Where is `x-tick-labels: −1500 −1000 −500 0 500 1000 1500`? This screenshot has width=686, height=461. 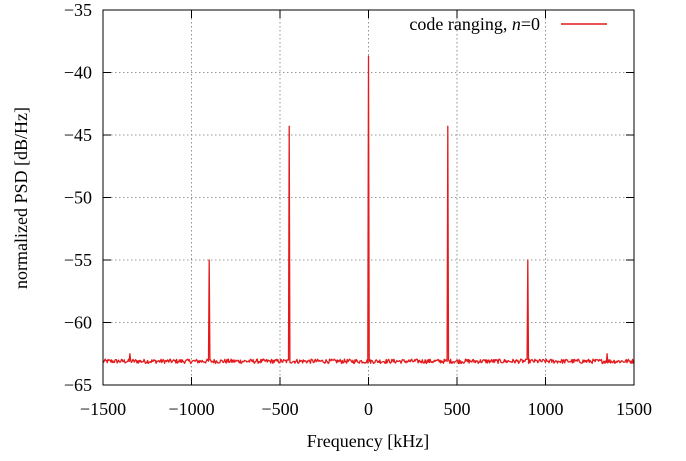
x-tick-labels: −1500 −1000 −500 0 500 1000 1500 is located at coordinates (366, 409).